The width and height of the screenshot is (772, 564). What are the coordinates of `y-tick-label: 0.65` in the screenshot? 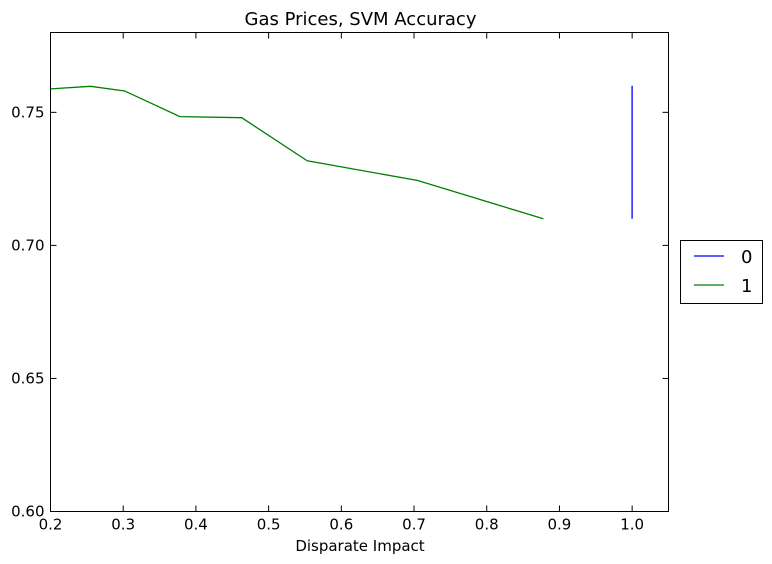 It's located at (27, 378).